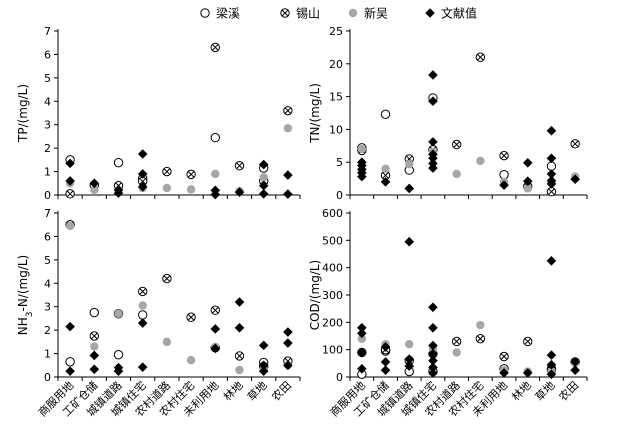 Image resolution: width=625 pixels, height=431 pixels. I want to click on legend-label-xishan: 锡山, so click(308, 13).